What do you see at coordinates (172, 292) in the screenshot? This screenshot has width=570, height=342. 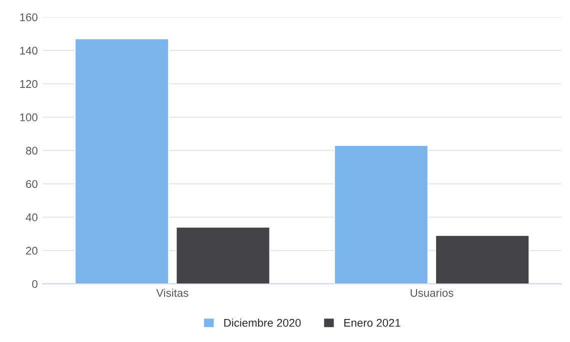 I see `x-tick-label: Visitas` at bounding box center [172, 292].